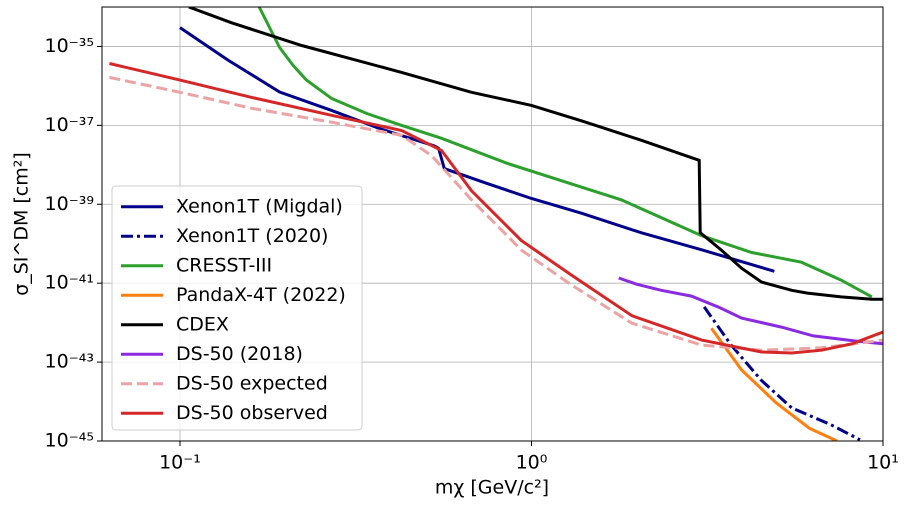 The image size is (907, 510). What do you see at coordinates (69, 204) in the screenshot?
I see `y-tick-label: 10⁻³⁹` at bounding box center [69, 204].